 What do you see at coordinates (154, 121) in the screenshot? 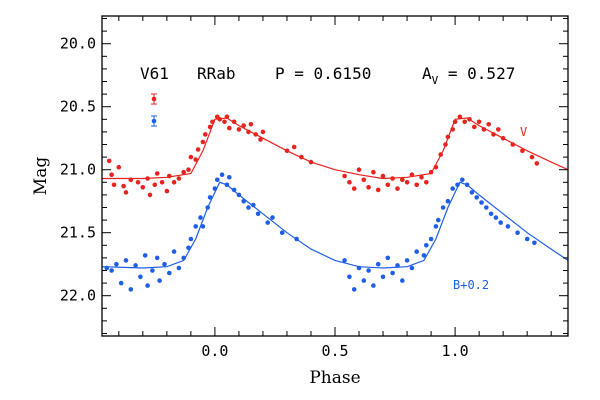
I see `error-bar-point-b` at bounding box center [154, 121].